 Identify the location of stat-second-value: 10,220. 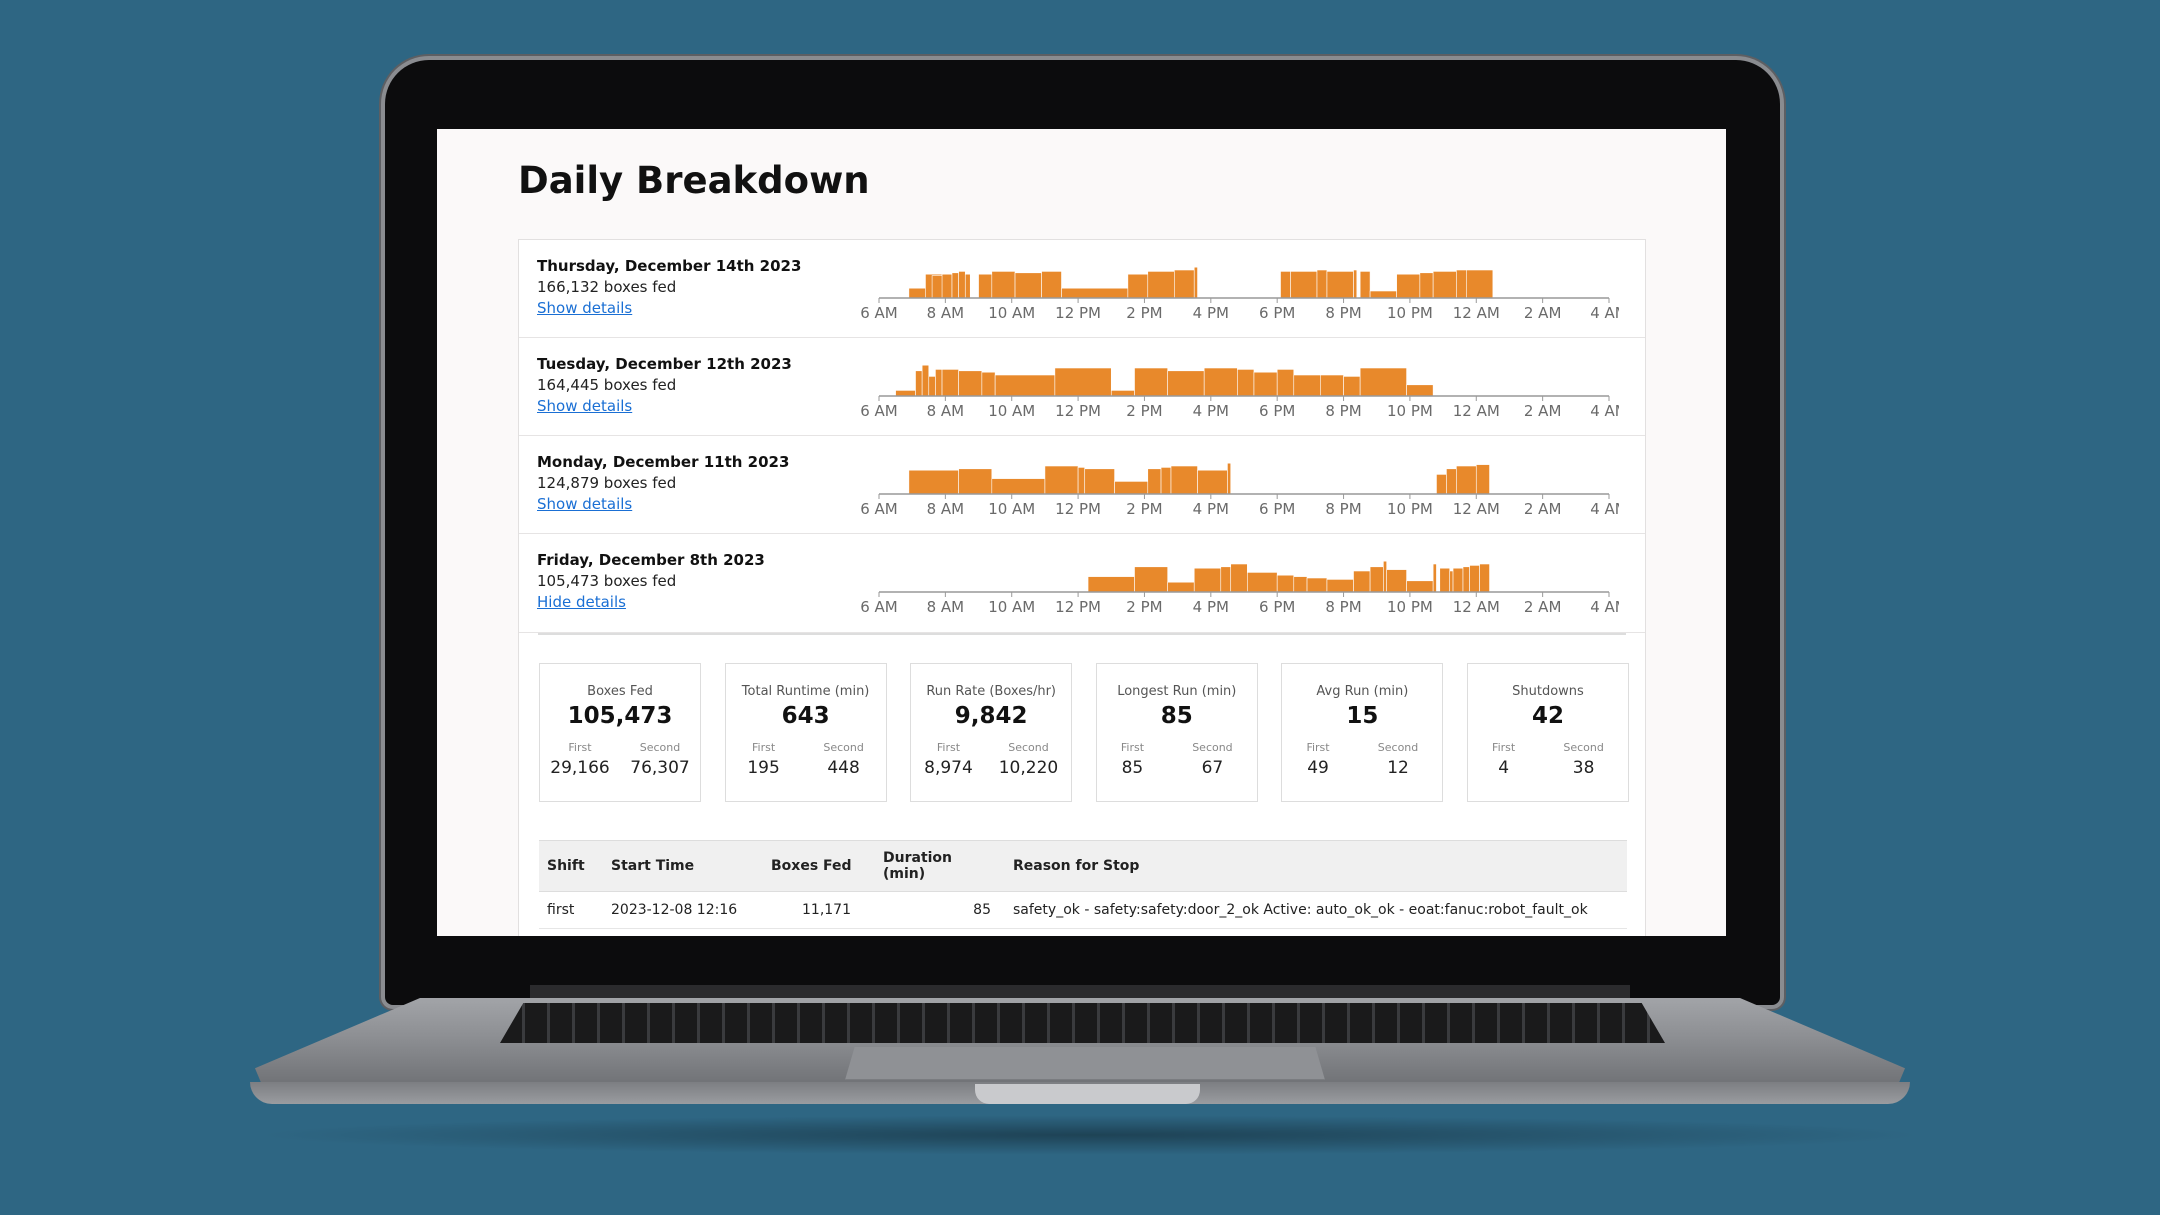
(1028, 768).